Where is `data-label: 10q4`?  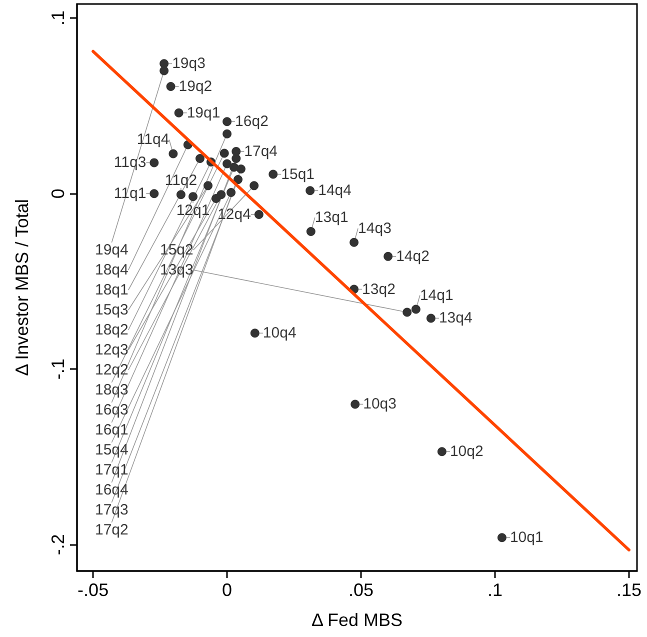 data-label: 10q4 is located at coordinates (279, 333).